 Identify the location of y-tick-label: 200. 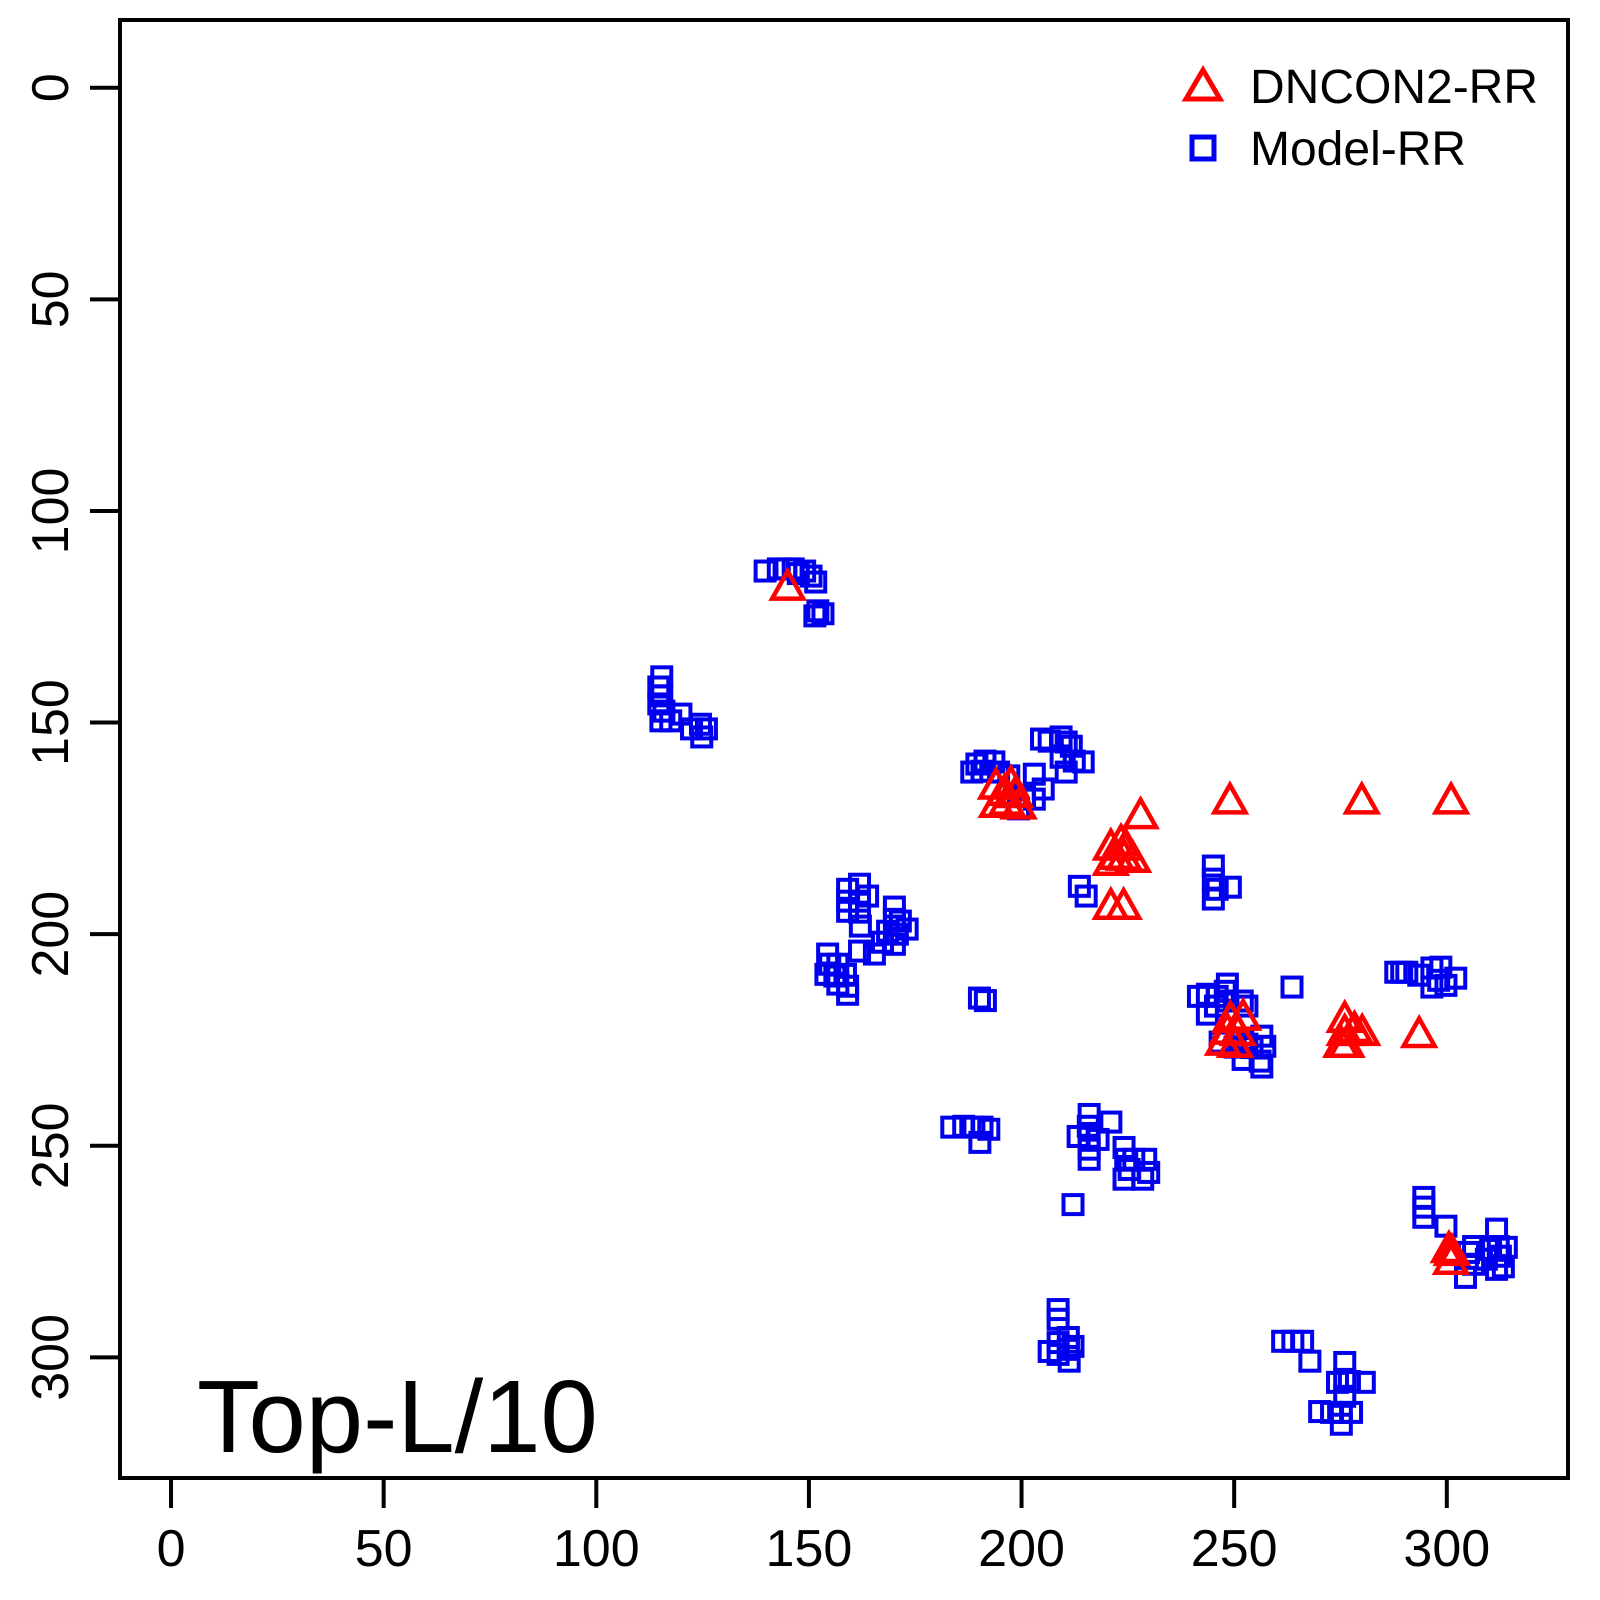
(51, 934).